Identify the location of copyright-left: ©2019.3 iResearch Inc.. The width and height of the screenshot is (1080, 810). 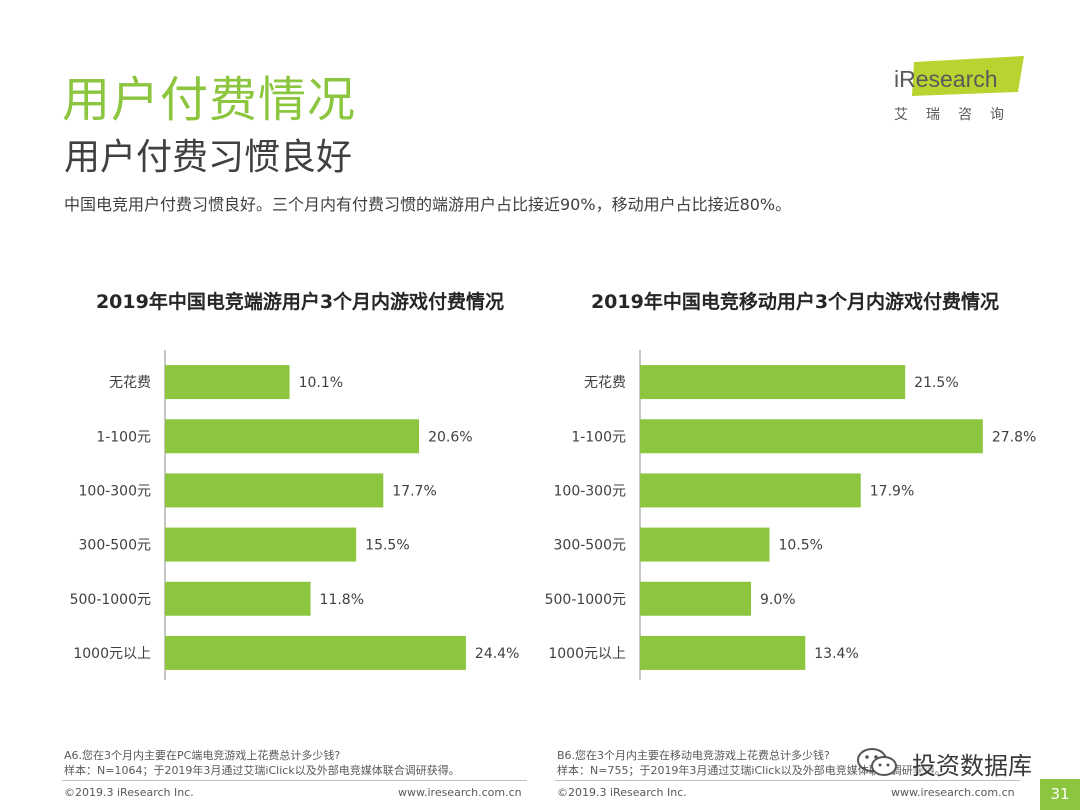
(129, 792).